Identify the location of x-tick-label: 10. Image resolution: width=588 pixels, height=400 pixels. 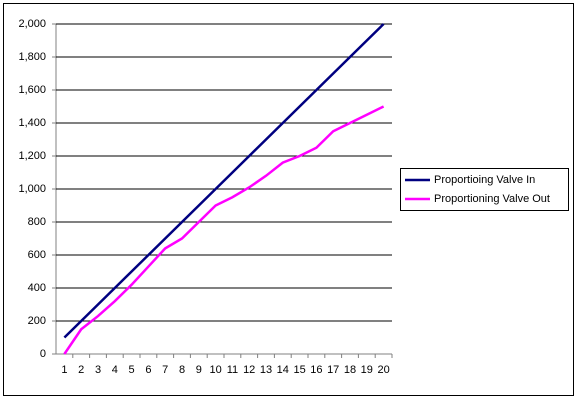
(215, 370).